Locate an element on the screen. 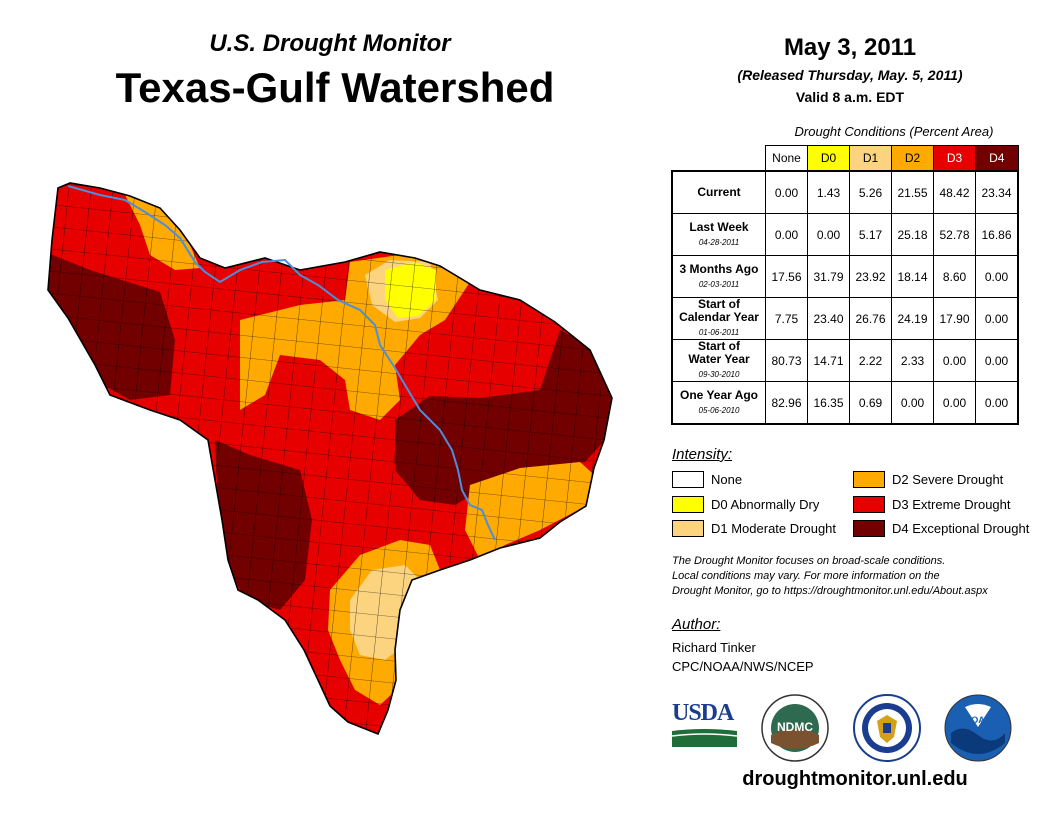  row-label: One Year Ago 05-06-2010 is located at coordinates (718, 403).